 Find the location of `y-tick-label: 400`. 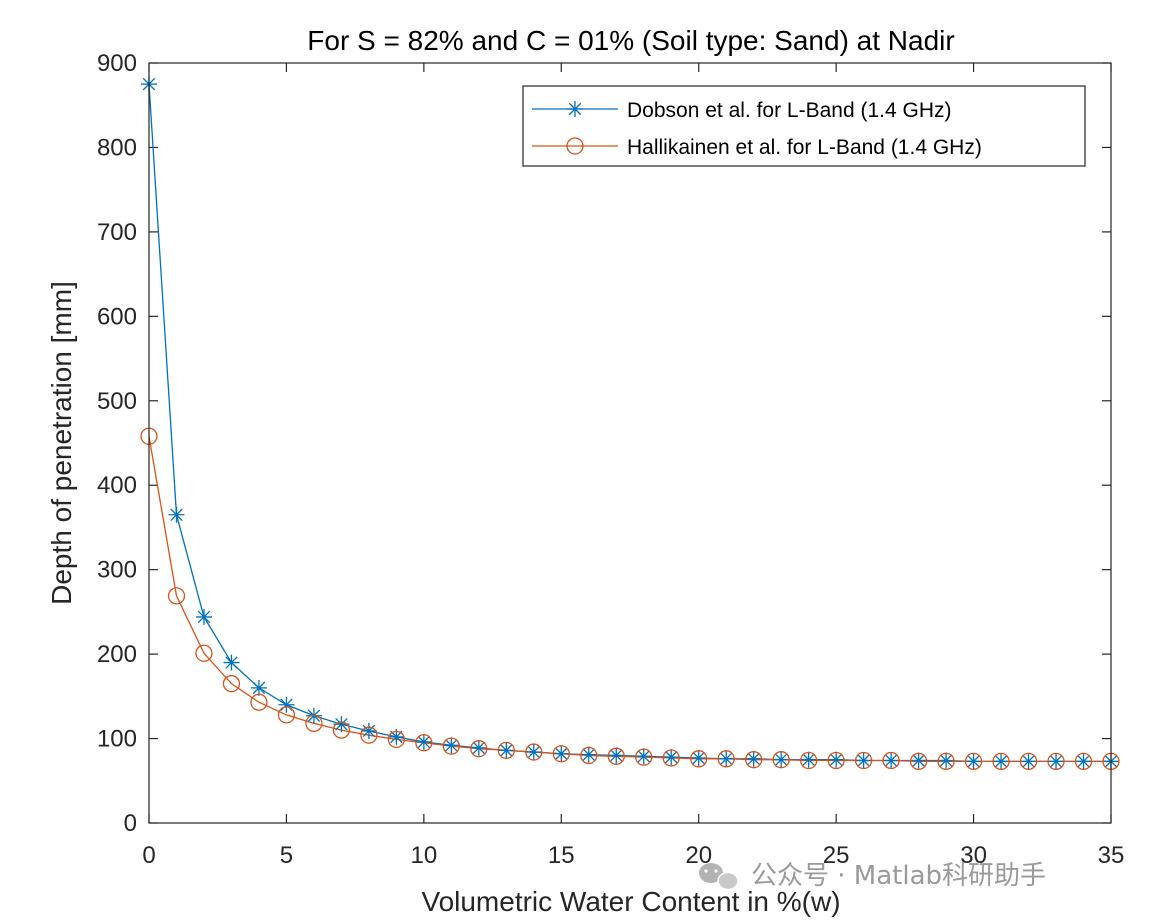

y-tick-label: 400 is located at coordinates (117, 485).